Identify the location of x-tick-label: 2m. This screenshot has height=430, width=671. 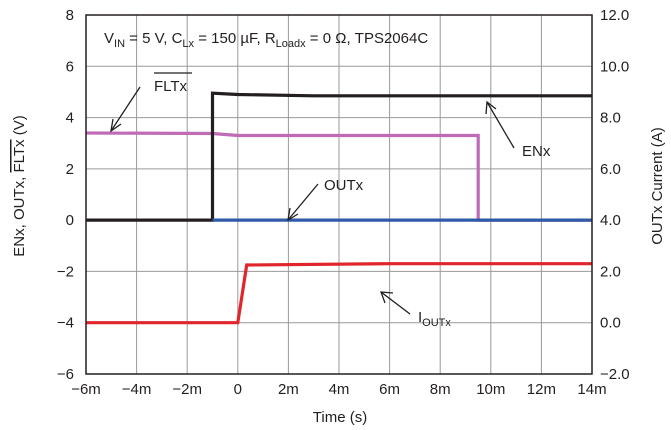
(288, 389).